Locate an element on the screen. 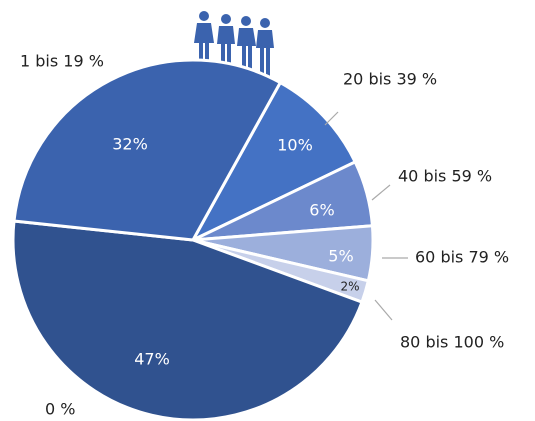 This screenshot has height=421, width=535. category-label: 40 bis 59 % is located at coordinates (445, 176).